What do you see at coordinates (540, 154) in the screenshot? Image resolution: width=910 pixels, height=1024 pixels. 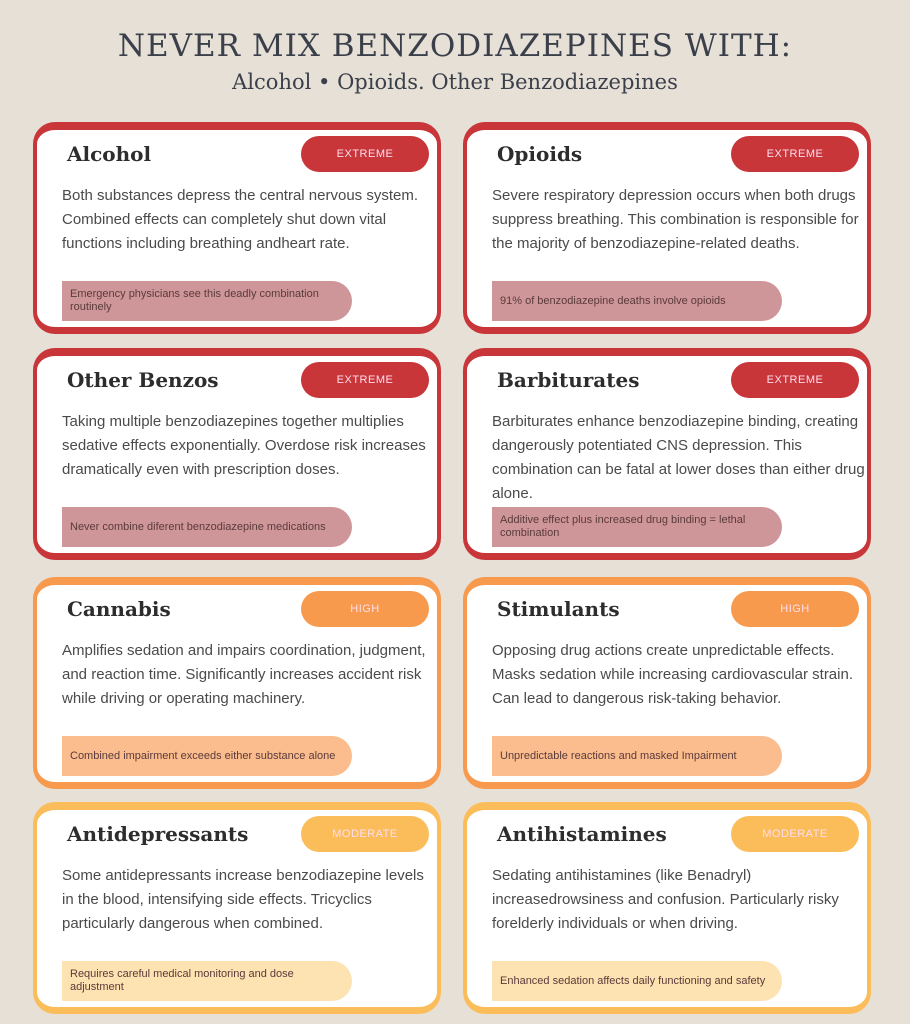 I see `card-title: Opioids` at bounding box center [540, 154].